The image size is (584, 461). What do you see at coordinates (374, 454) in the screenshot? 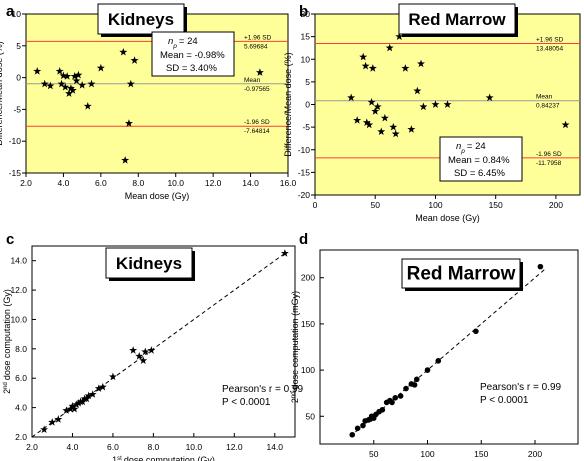
I see `panel-d-xtick-label-0: 50` at bounding box center [374, 454].